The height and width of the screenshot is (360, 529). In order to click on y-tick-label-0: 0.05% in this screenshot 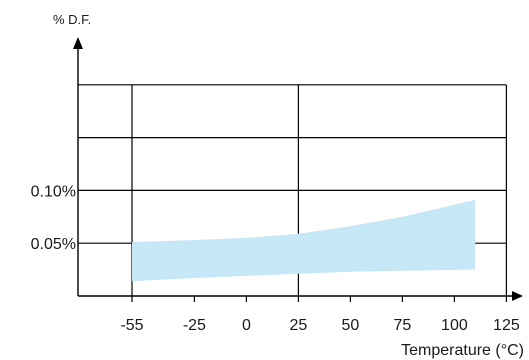, I will do `click(53, 244)`.